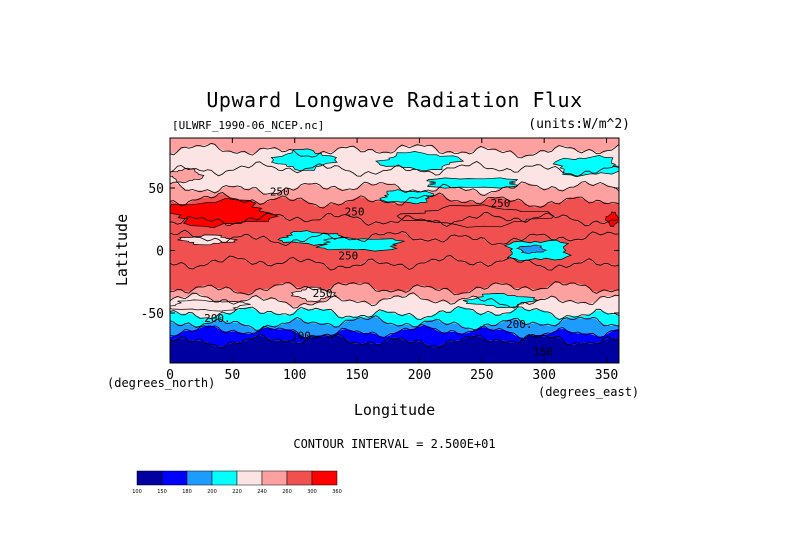 Image resolution: width=789 pixels, height=558 pixels. I want to click on chart-title: Upward Longwave Radiation Flux, so click(394, 100).